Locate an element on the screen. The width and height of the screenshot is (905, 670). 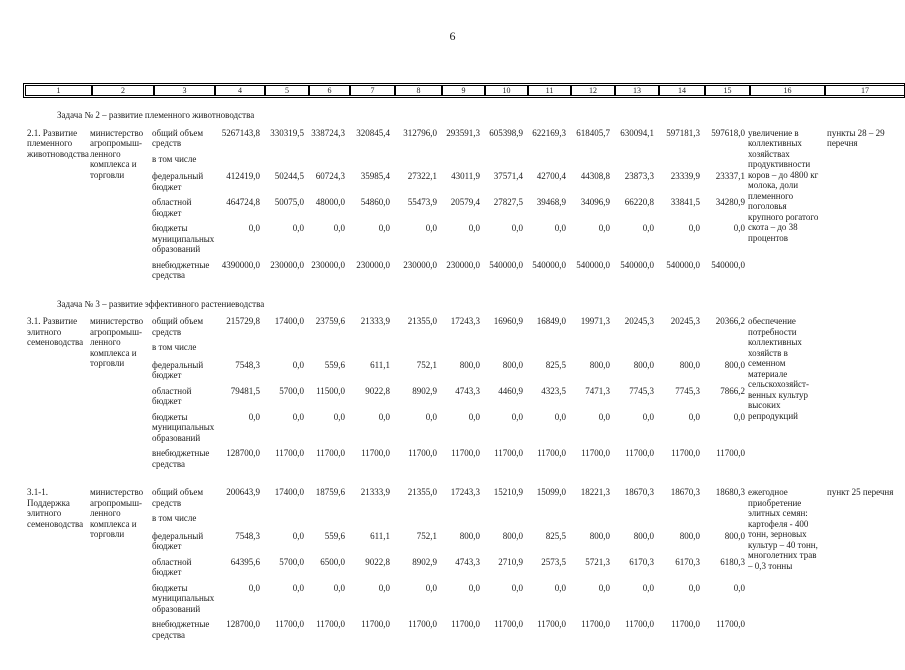
funding-value: 215729,8 is located at coordinates (243, 321).